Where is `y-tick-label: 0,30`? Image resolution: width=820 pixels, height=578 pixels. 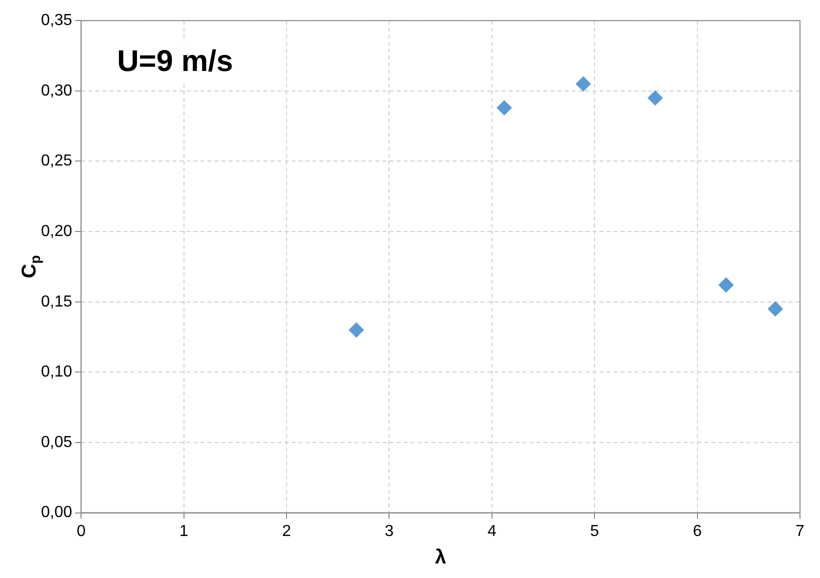
y-tick-label: 0,30 is located at coordinates (56, 91).